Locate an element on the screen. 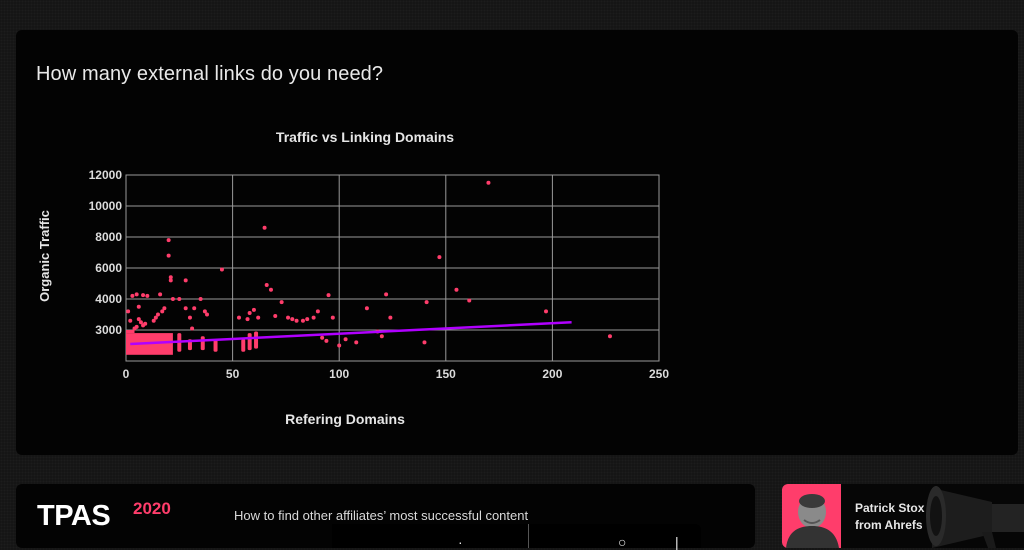 The height and width of the screenshot is (550, 1024). speaker-card: Patrick Stox from Ahrefs is located at coordinates (903, 516).